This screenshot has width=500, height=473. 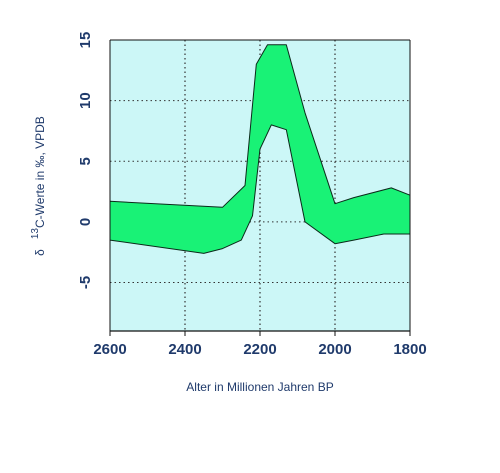 I want to click on x-tick-labels: 2600 2400 2200 2000 1800, so click(x=259, y=349).